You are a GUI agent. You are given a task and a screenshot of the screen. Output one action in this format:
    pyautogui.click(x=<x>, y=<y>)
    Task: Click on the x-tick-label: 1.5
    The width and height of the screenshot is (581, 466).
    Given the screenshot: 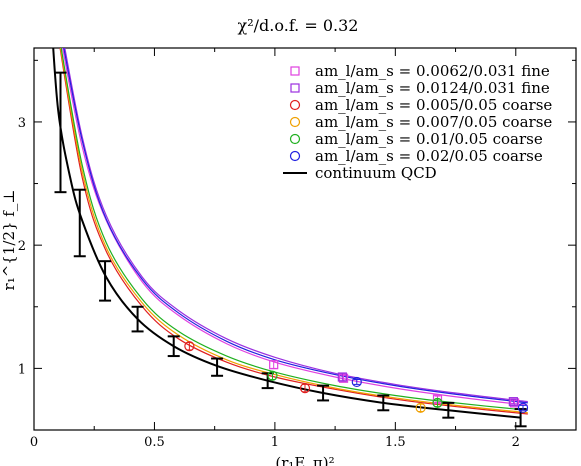 What is the action you would take?
    pyautogui.click(x=395, y=442)
    